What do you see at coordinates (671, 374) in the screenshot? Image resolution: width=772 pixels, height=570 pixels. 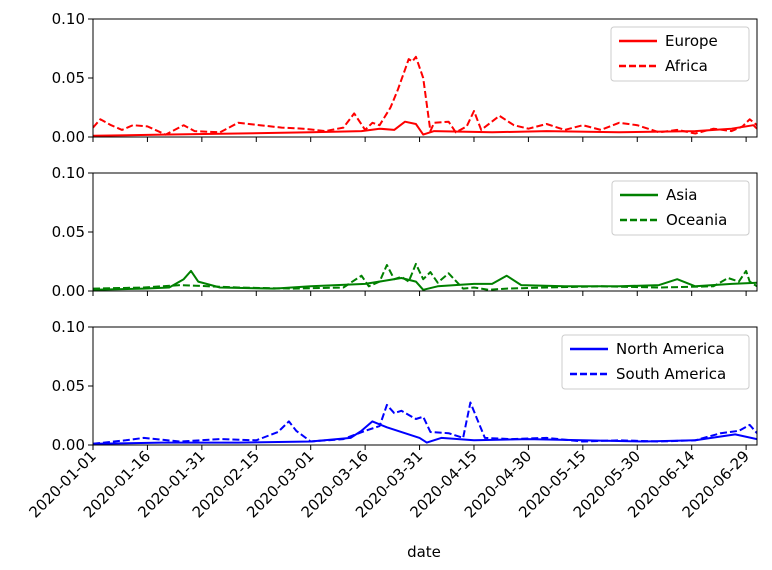 I see `legend-label: South America` at bounding box center [671, 374].